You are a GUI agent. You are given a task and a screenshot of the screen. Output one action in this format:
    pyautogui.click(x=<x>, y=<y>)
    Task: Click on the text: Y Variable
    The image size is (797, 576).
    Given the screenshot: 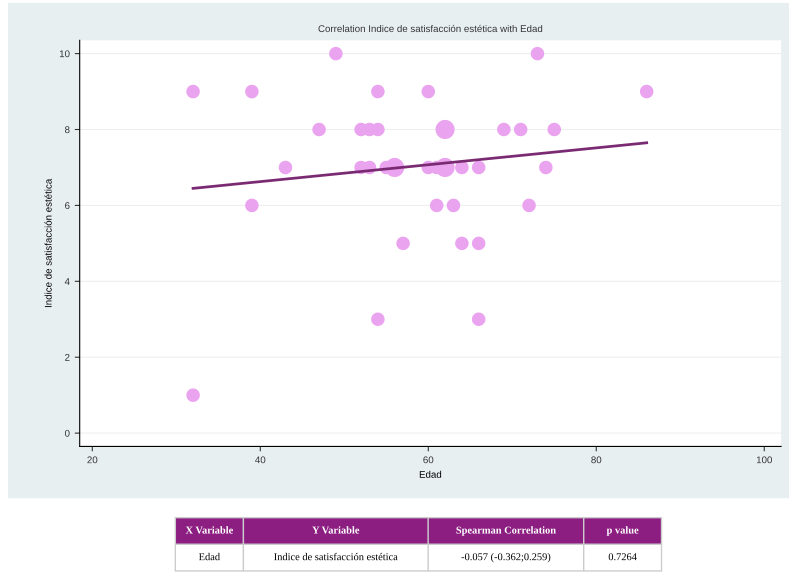 What is the action you would take?
    pyautogui.click(x=336, y=530)
    